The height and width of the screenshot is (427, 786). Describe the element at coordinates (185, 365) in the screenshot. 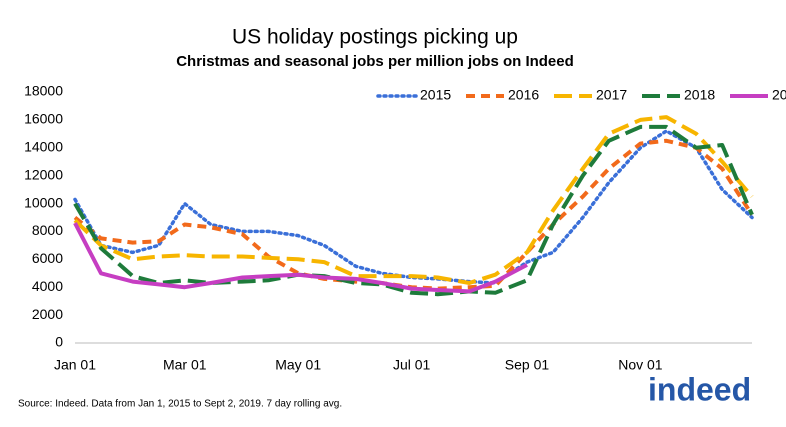

I see `x-tick-label: Mar 01` at that location.